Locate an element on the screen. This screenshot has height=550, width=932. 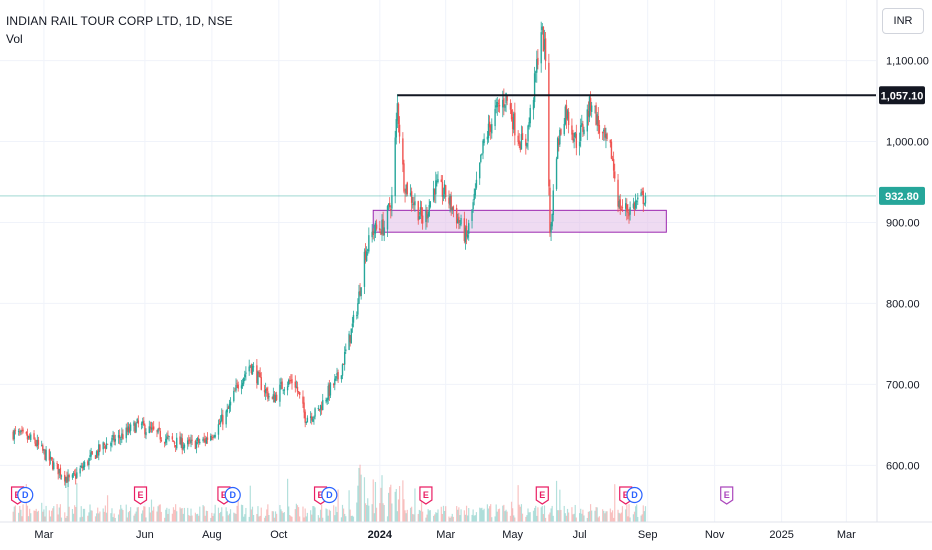
volume-histogram is located at coordinates (329, 493).